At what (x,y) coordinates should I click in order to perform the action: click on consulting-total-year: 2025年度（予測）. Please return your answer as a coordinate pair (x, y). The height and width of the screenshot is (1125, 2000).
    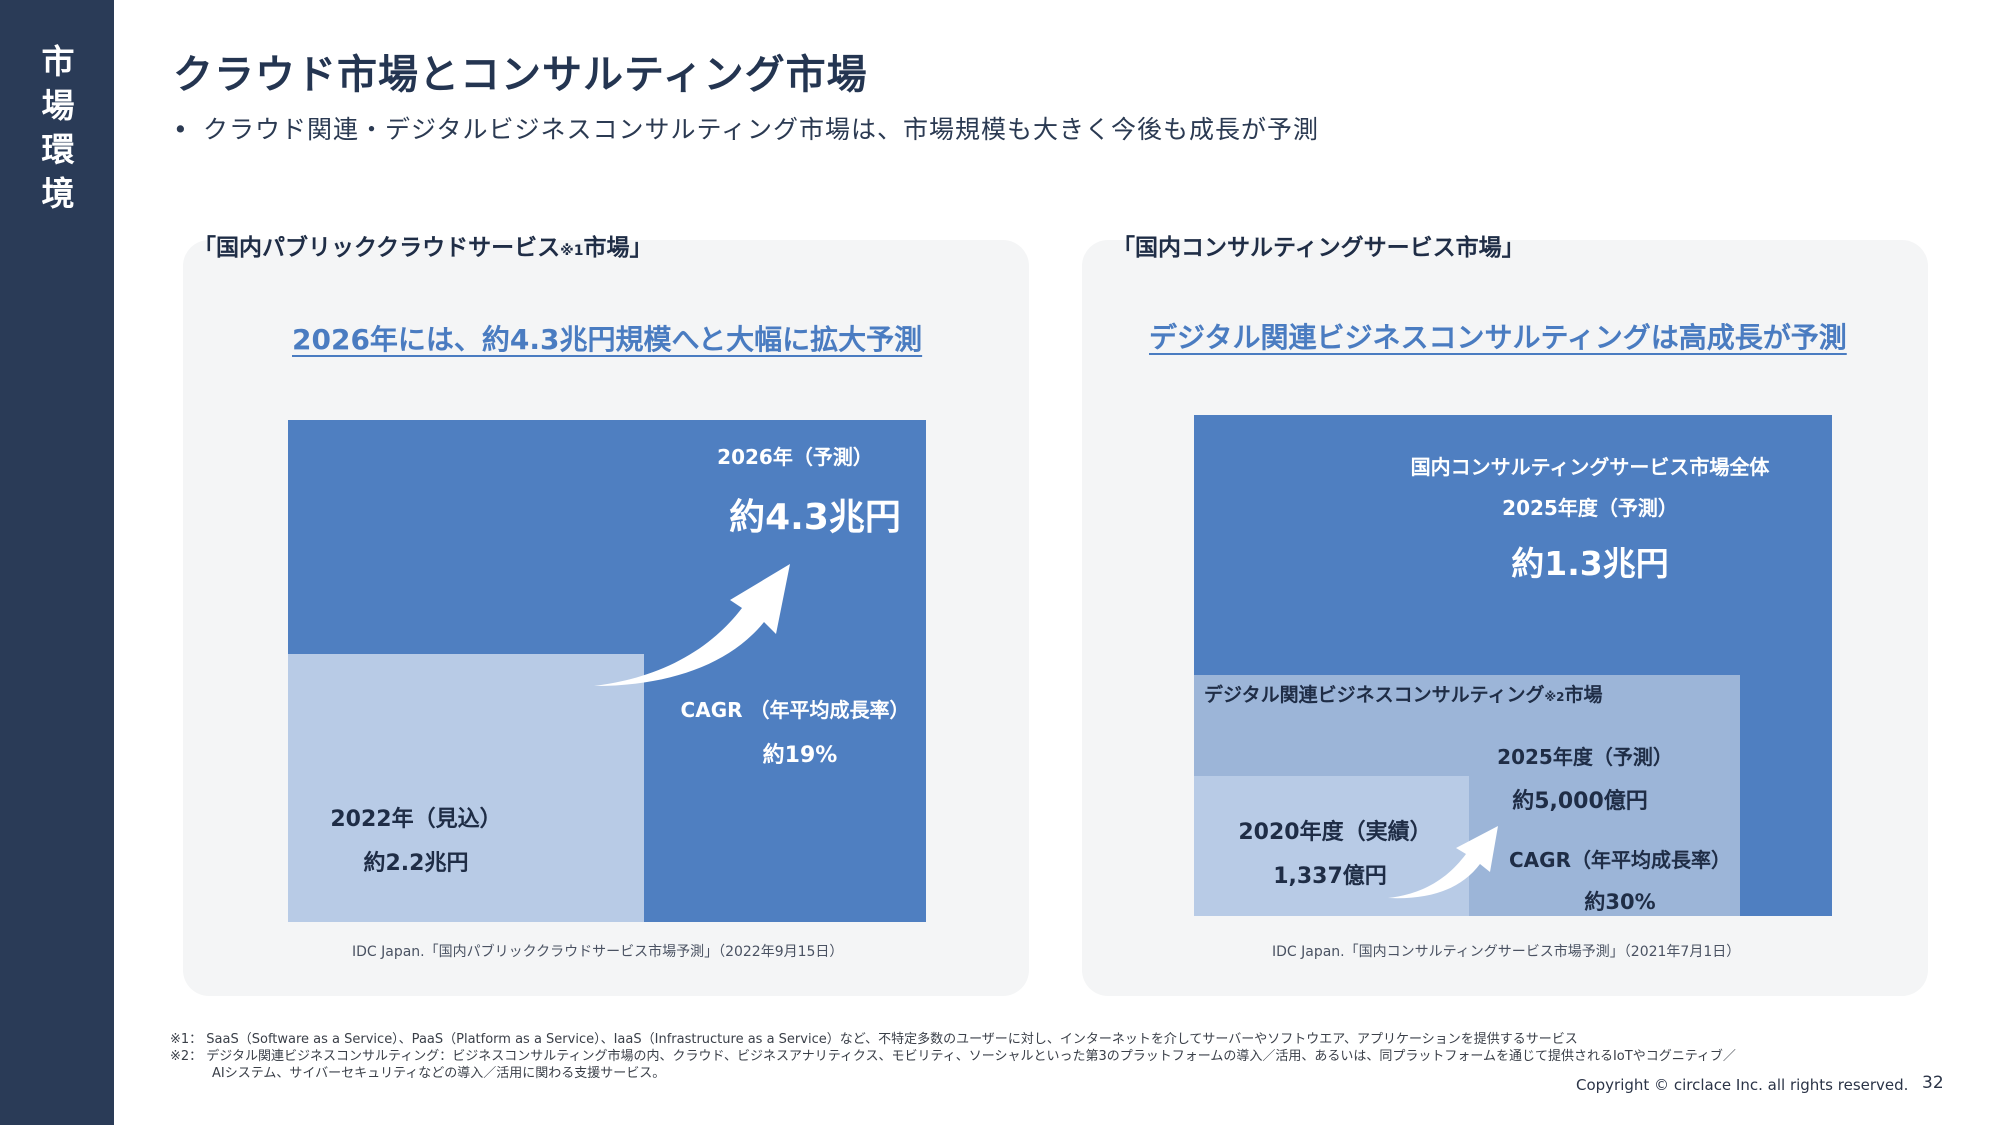
    Looking at the image, I should click on (1590, 508).